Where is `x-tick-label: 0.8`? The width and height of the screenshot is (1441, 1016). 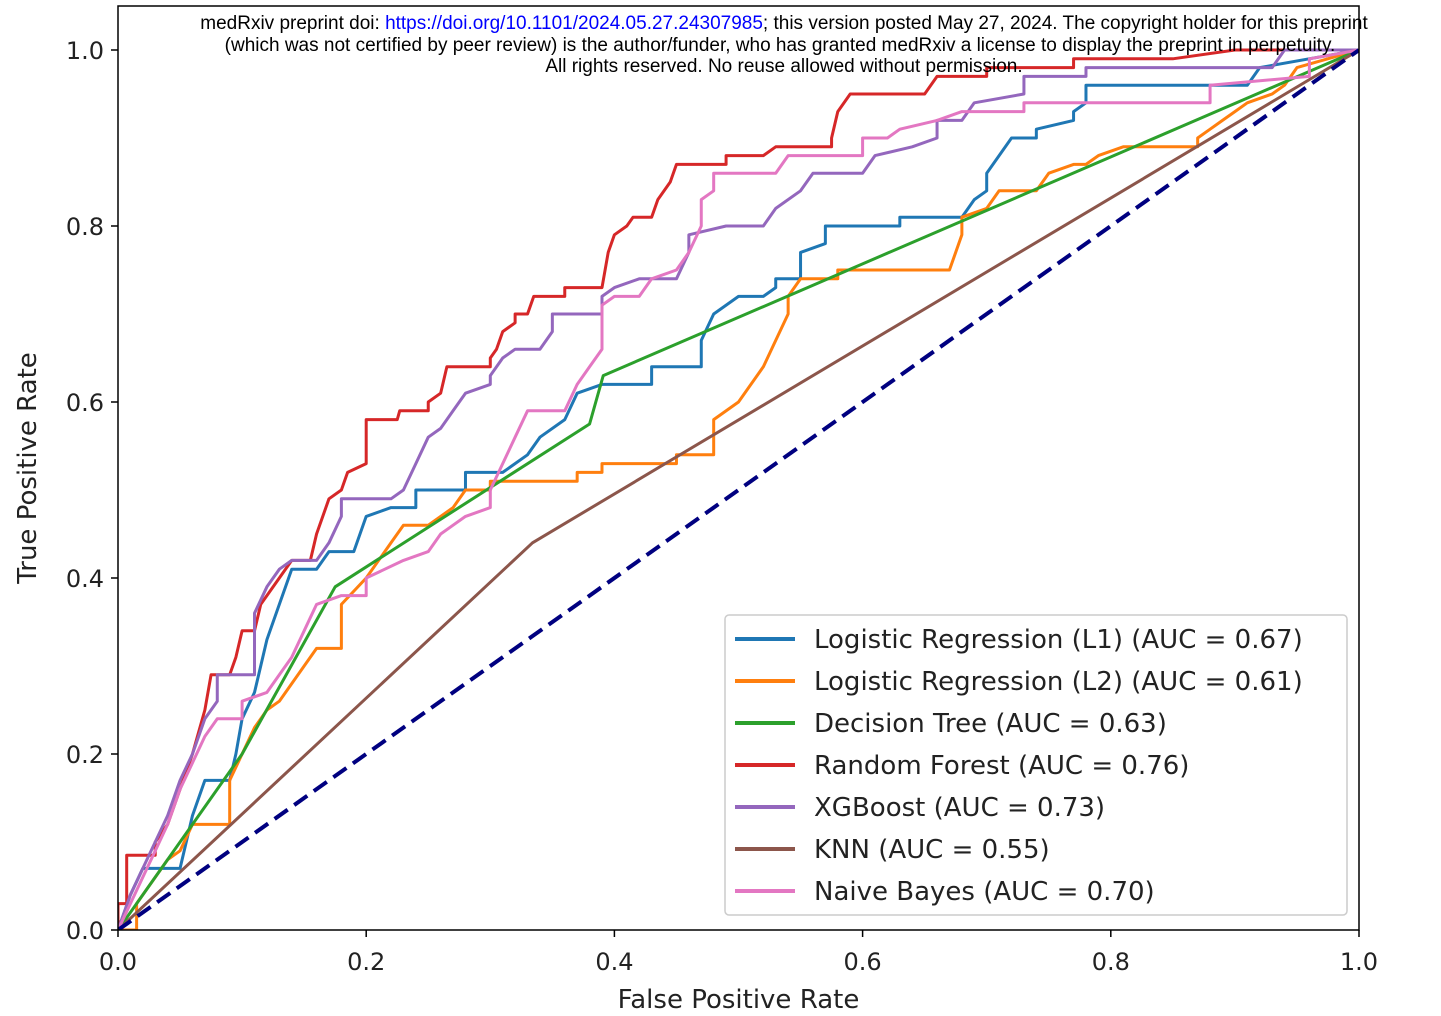 x-tick-label: 0.8 is located at coordinates (1111, 962).